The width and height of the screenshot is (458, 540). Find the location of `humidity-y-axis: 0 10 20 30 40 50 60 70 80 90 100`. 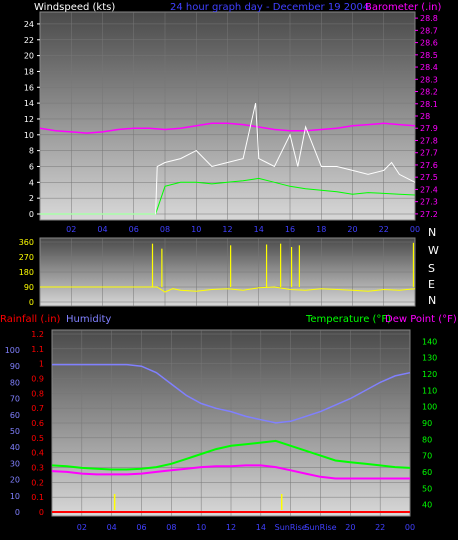

humidity-y-axis: 0 10 20 30 40 50 60 70 80 90 100 is located at coordinates (12, 431).